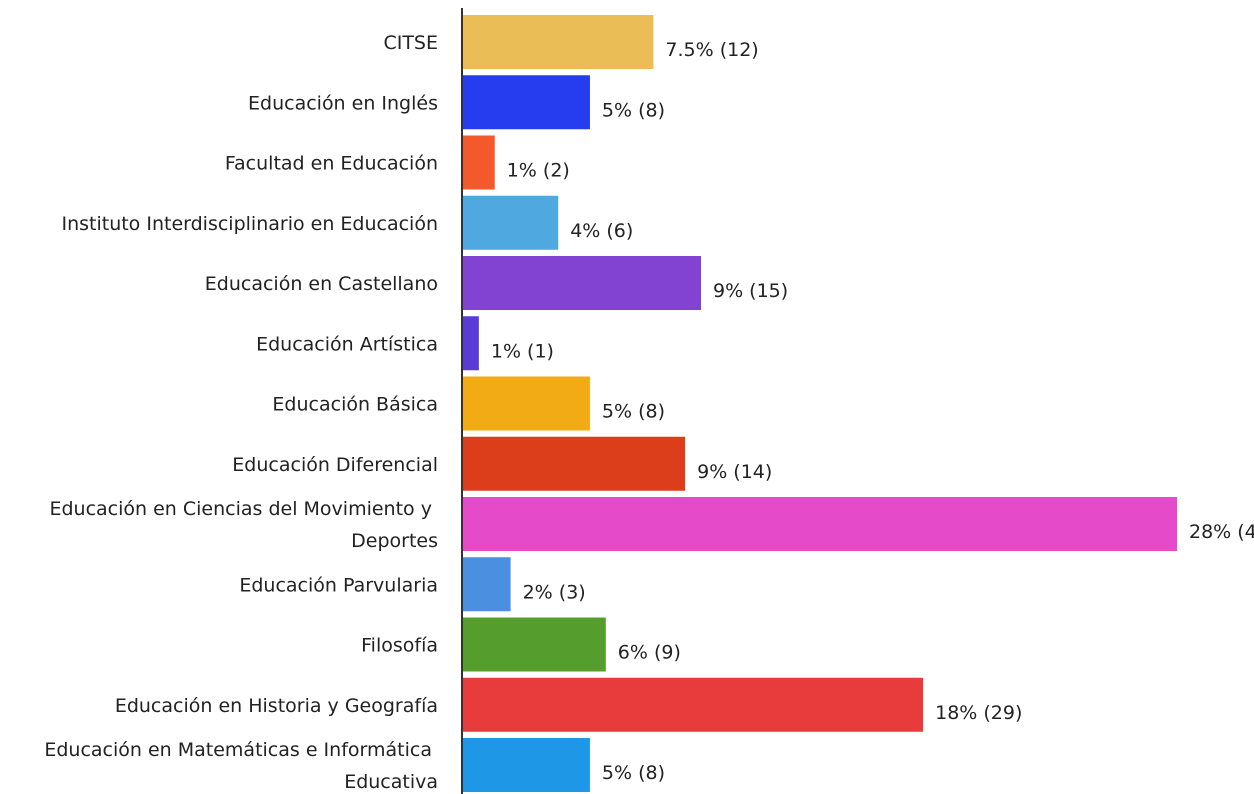 Image resolution: width=1254 pixels, height=794 pixels. What do you see at coordinates (331, 164) in the screenshot?
I see `category-label: Facultad en Educación` at bounding box center [331, 164].